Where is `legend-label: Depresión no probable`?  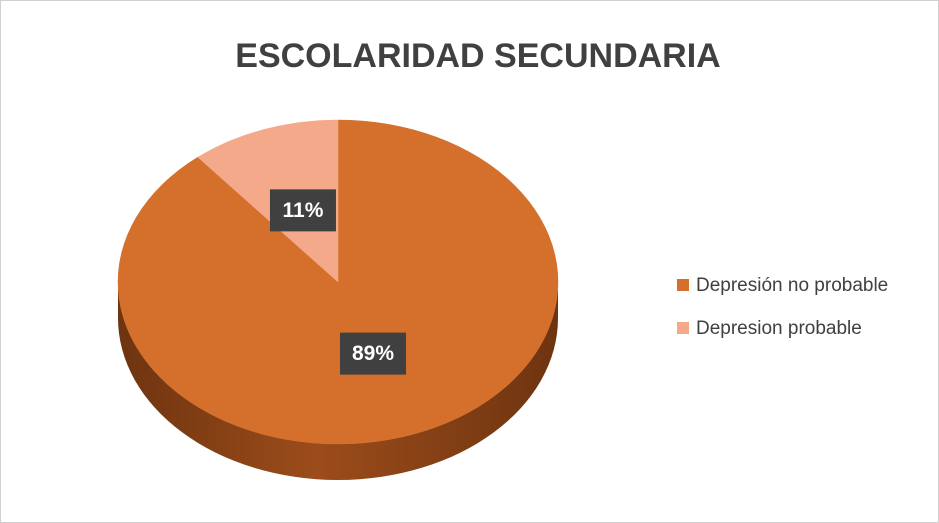 legend-label: Depresión no probable is located at coordinates (792, 285).